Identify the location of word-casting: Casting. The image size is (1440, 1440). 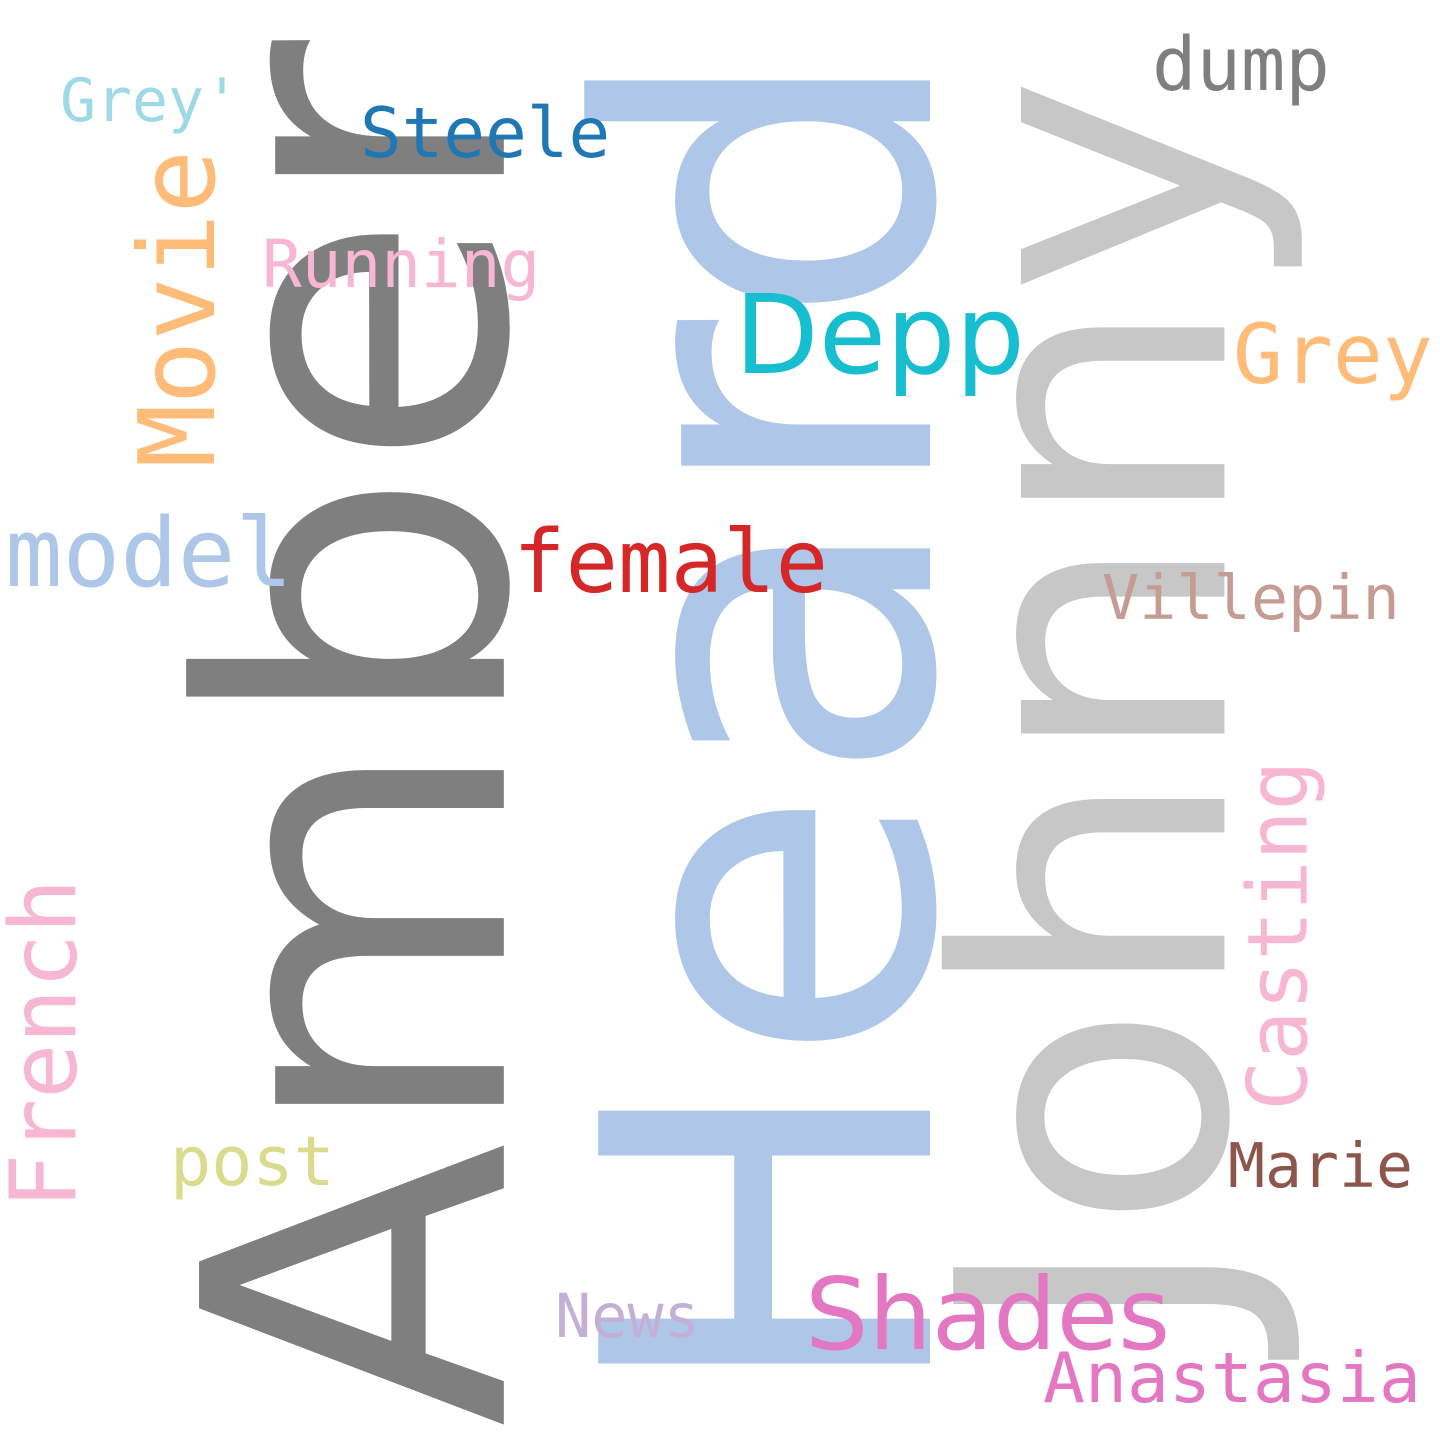
(1278, 935).